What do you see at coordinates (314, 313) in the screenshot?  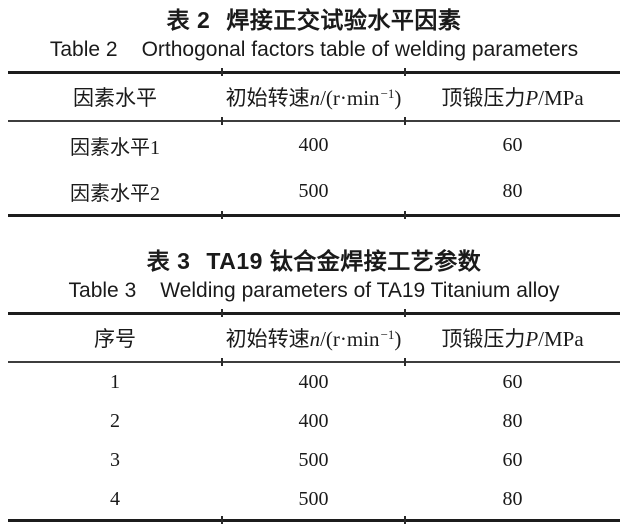 I see `table3-top-rule` at bounding box center [314, 313].